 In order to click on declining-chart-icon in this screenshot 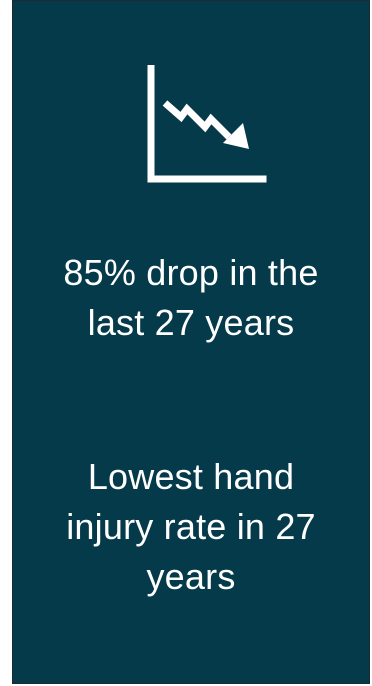, I will do `click(207, 125)`.